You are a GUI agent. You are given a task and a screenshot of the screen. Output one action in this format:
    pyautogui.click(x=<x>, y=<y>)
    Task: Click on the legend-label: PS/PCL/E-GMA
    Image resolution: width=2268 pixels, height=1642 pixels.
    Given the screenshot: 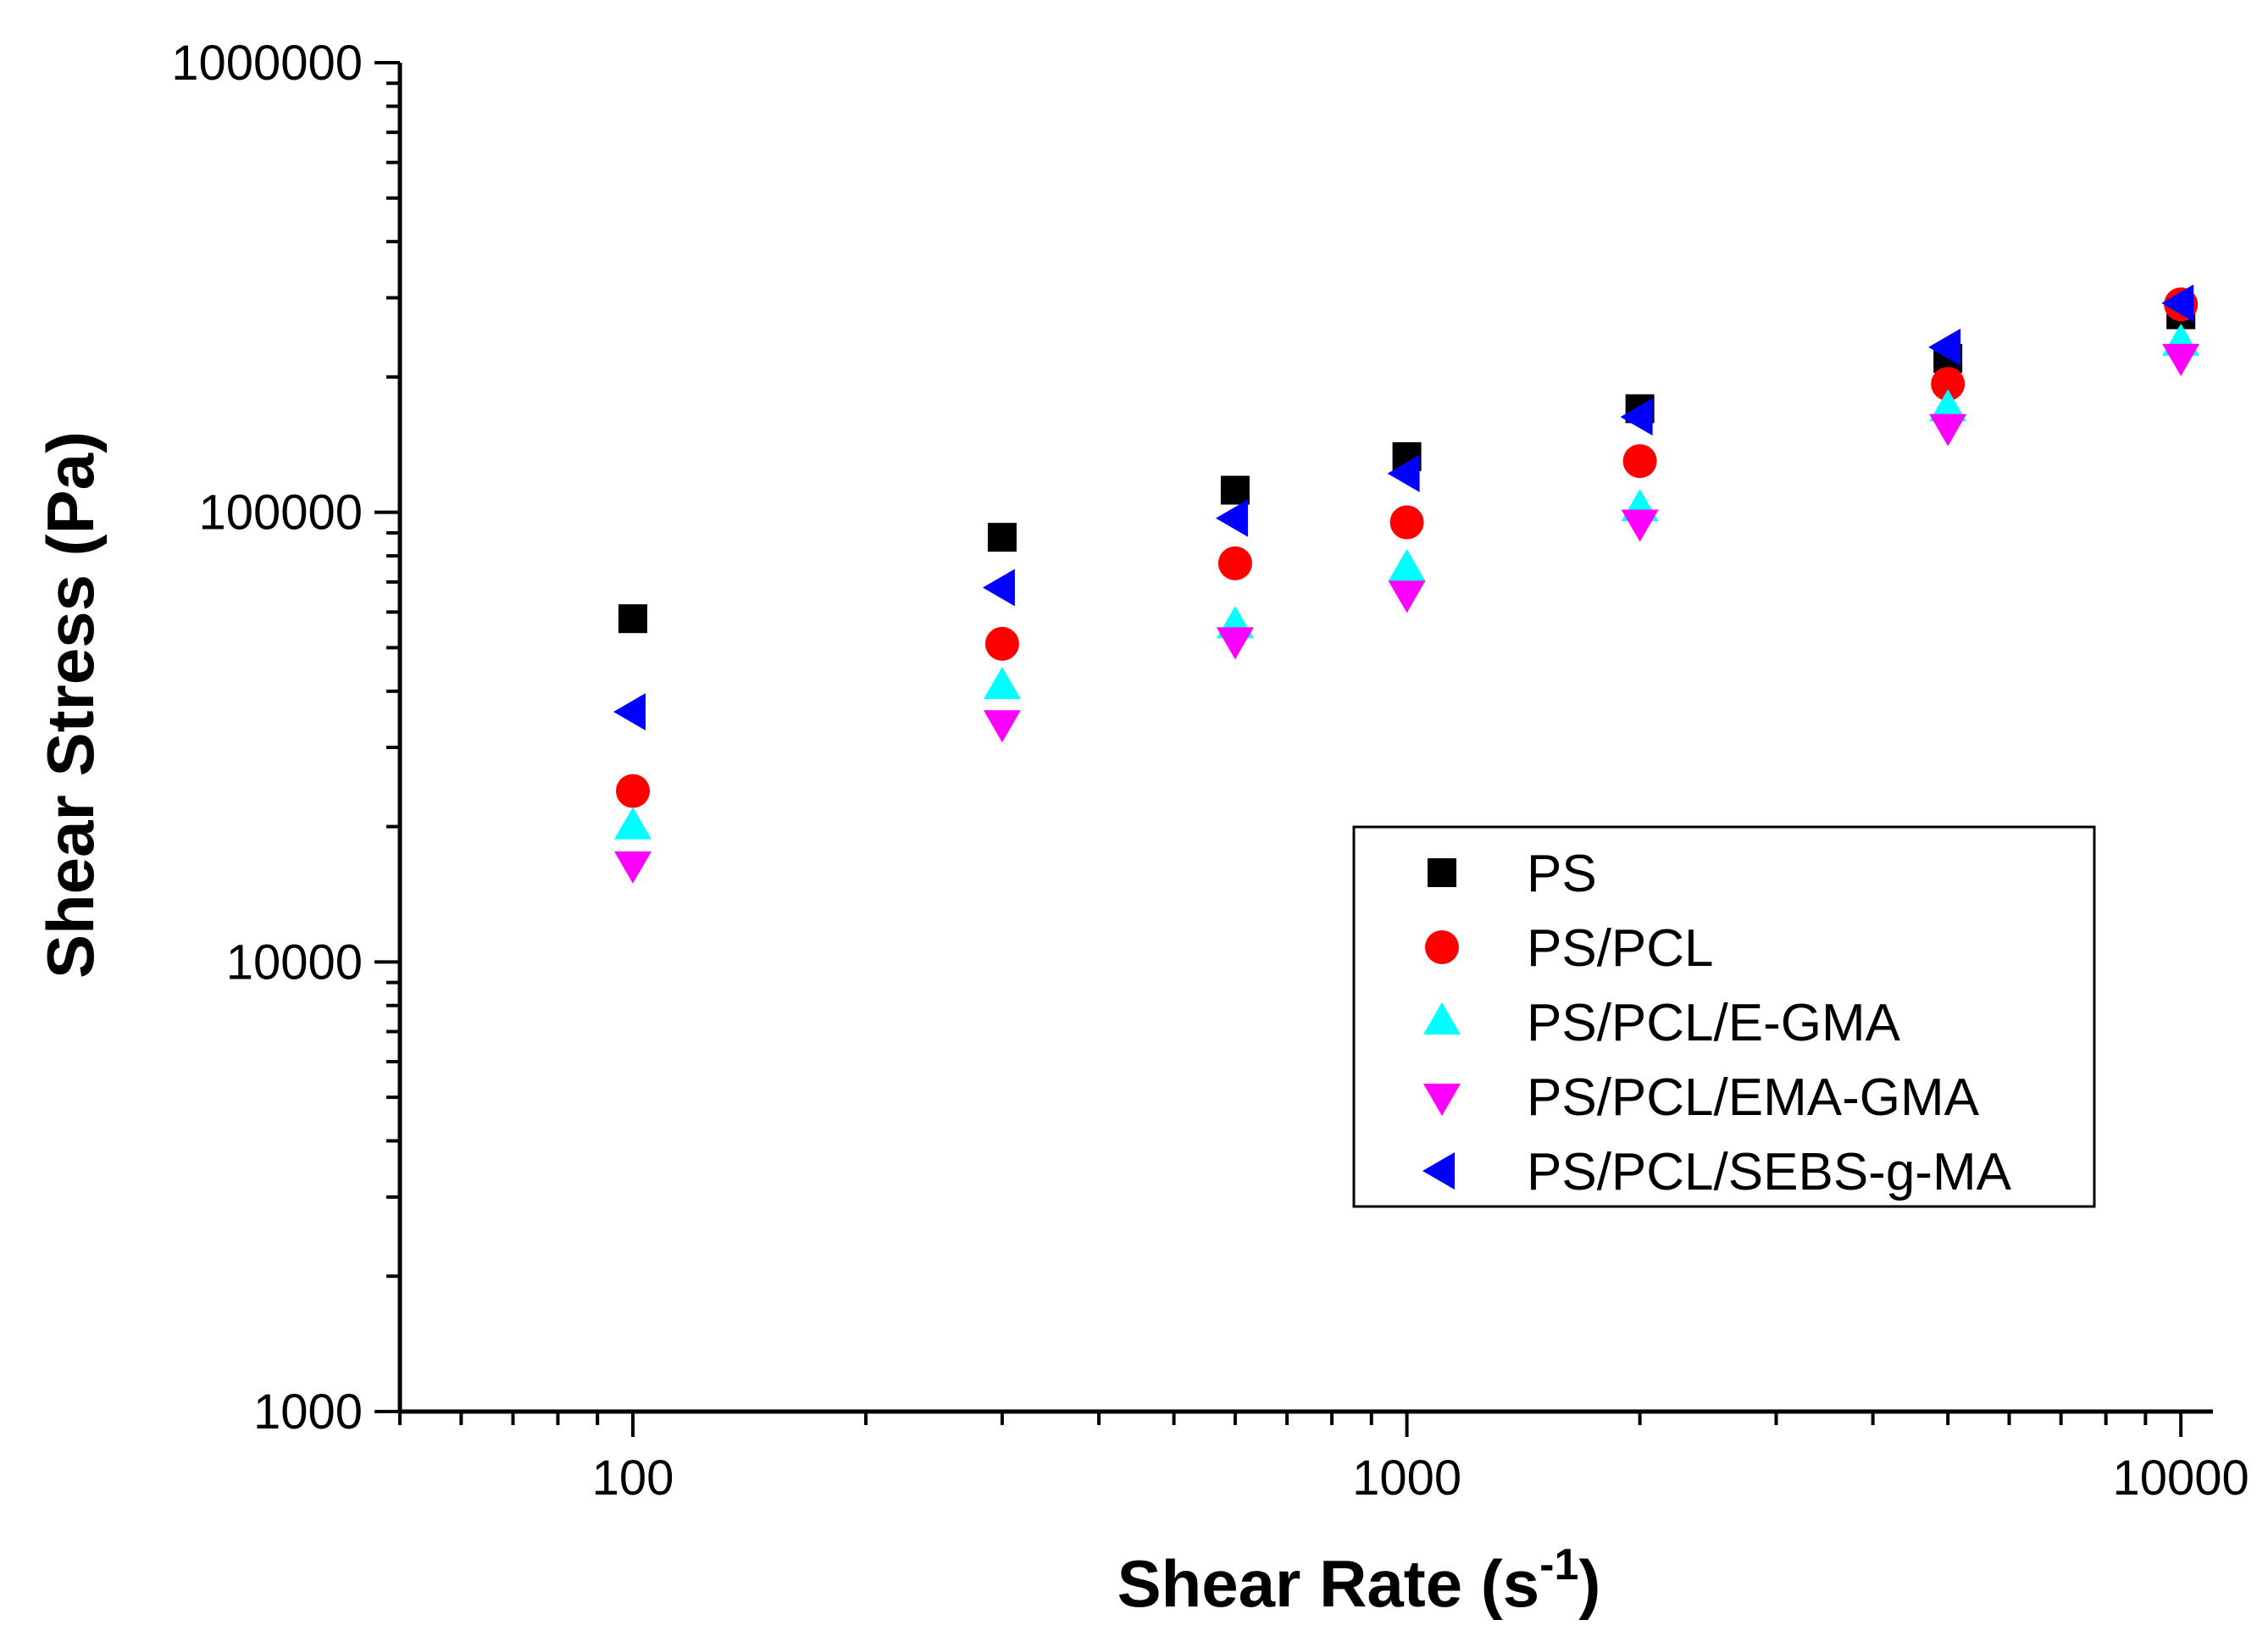 What is the action you would take?
    pyautogui.click(x=1714, y=1023)
    